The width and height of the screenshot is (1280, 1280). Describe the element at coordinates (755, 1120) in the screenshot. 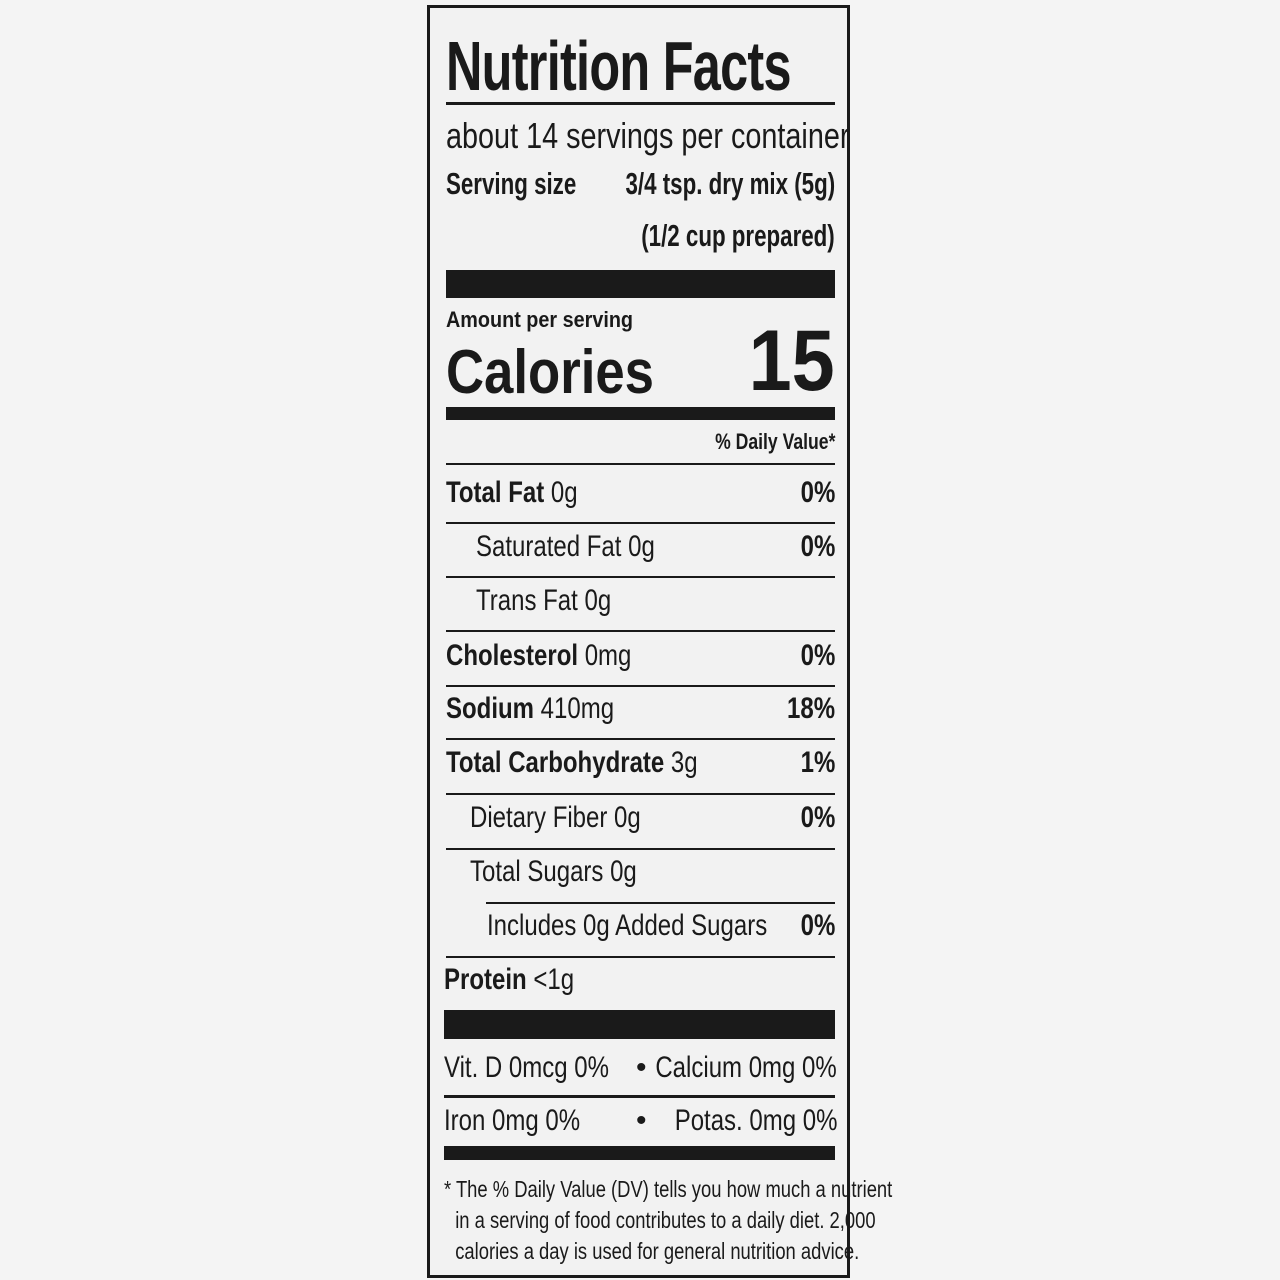

I see `vitamin-right: Potas. 0mg 0%` at that location.